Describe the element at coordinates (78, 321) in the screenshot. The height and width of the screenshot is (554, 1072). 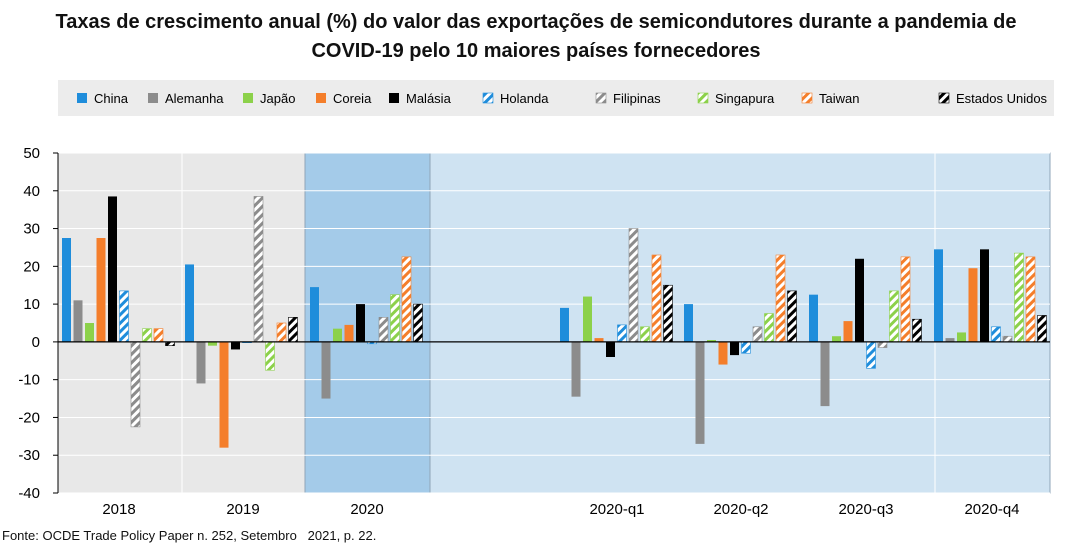
I see `bar-alemanha-2018` at that location.